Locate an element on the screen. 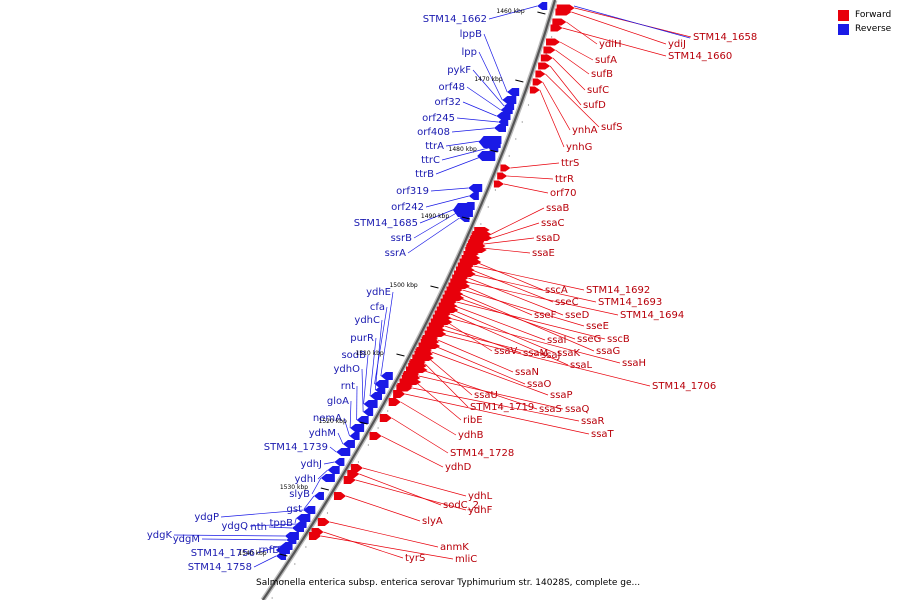  gene-label-ttrs: ttrS is located at coordinates (570, 163).